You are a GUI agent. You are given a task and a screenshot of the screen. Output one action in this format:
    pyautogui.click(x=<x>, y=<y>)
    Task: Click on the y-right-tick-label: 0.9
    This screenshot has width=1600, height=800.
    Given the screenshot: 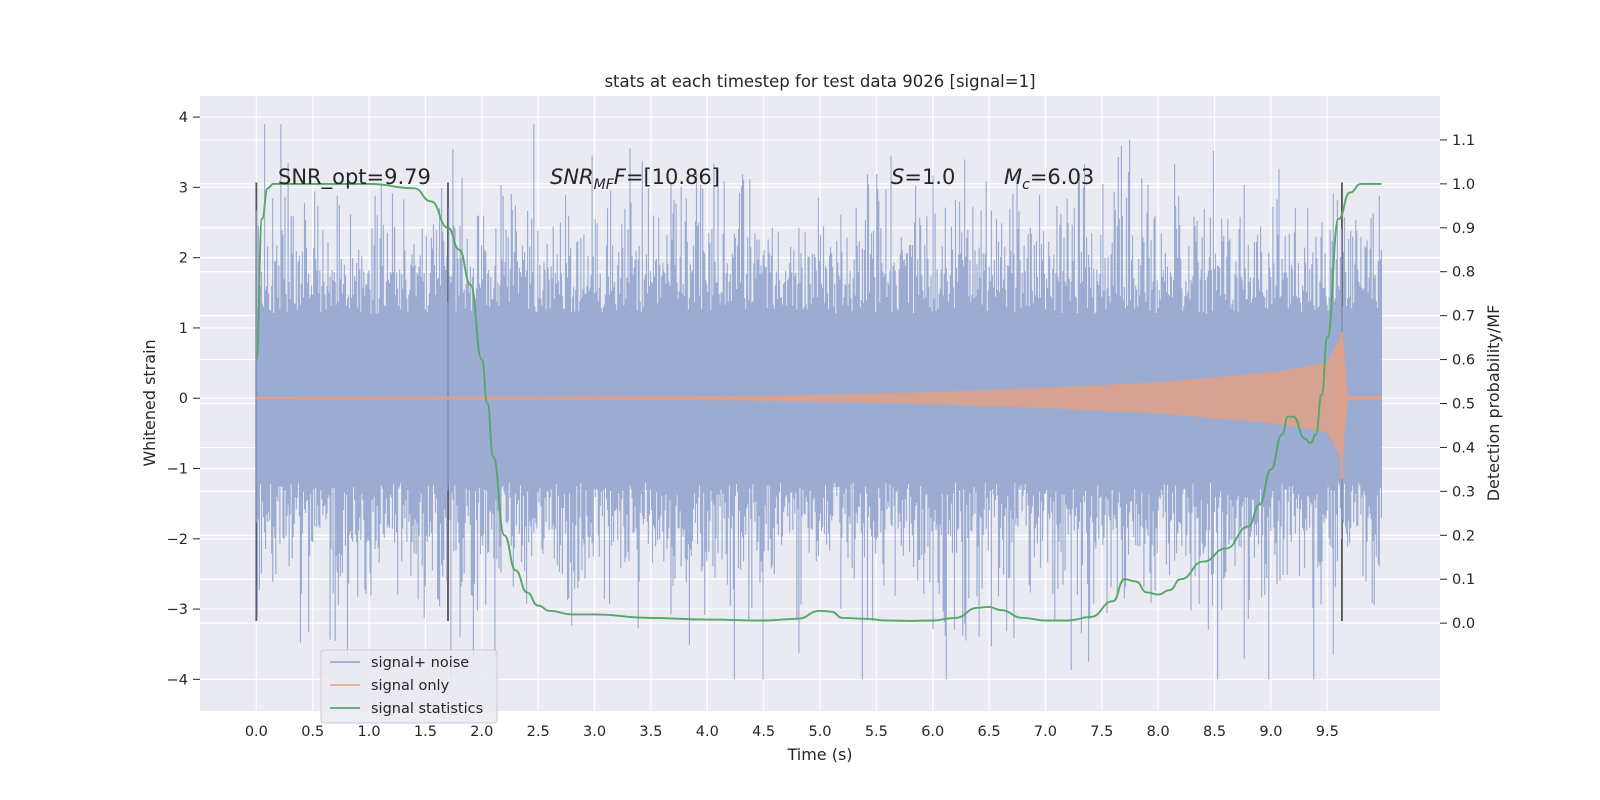 What is the action you would take?
    pyautogui.click(x=1463, y=229)
    